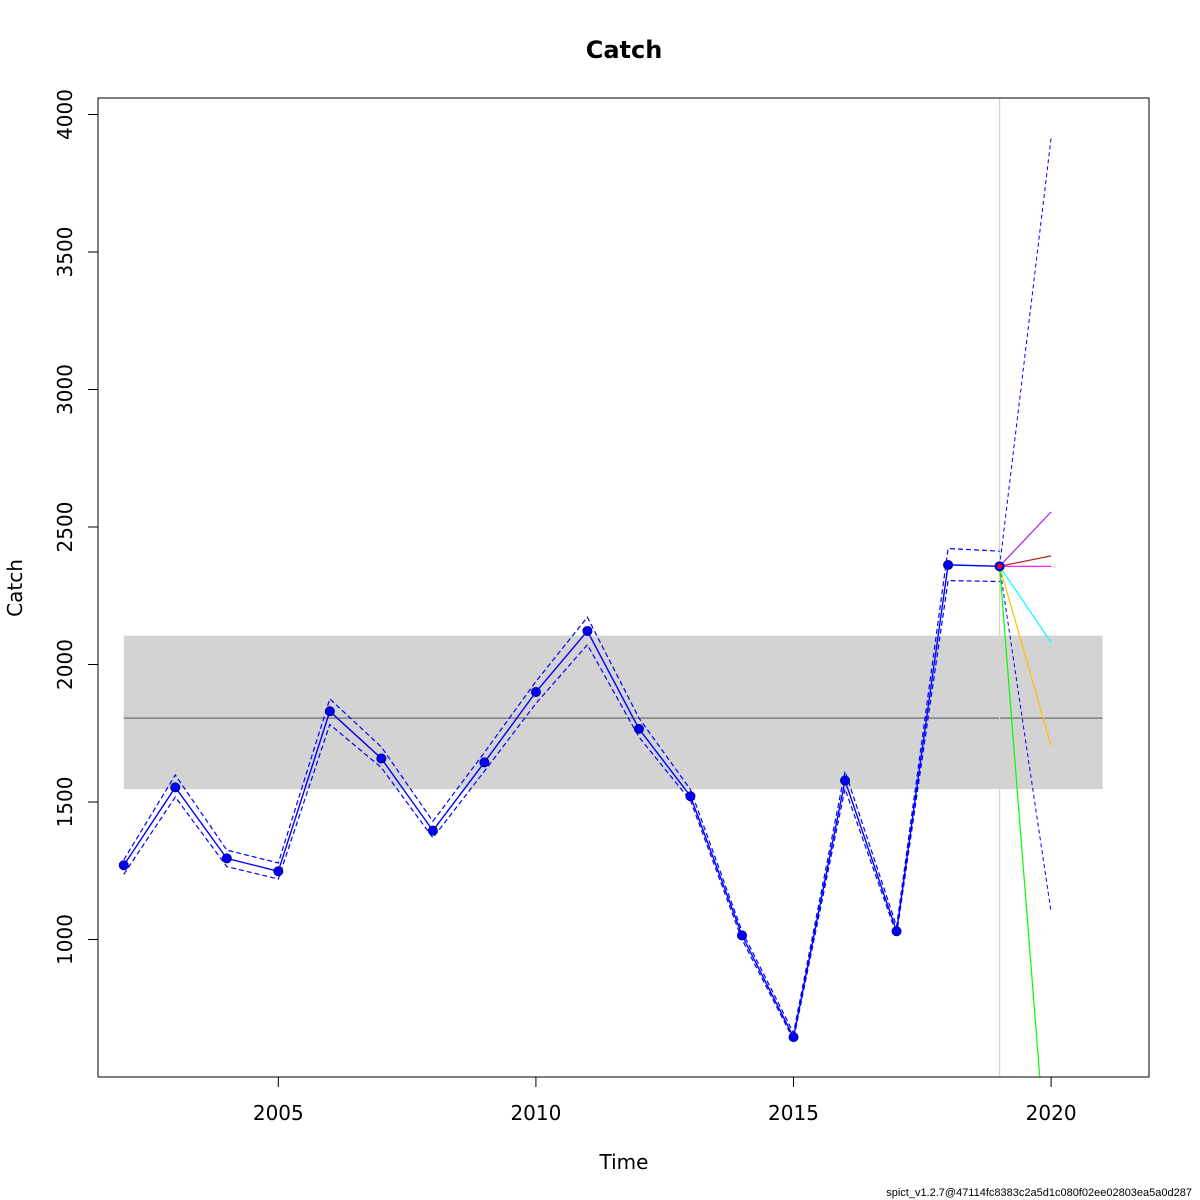 This screenshot has width=1200, height=1200. What do you see at coordinates (793, 1113) in the screenshot?
I see `x-tick-label: 2015` at bounding box center [793, 1113].